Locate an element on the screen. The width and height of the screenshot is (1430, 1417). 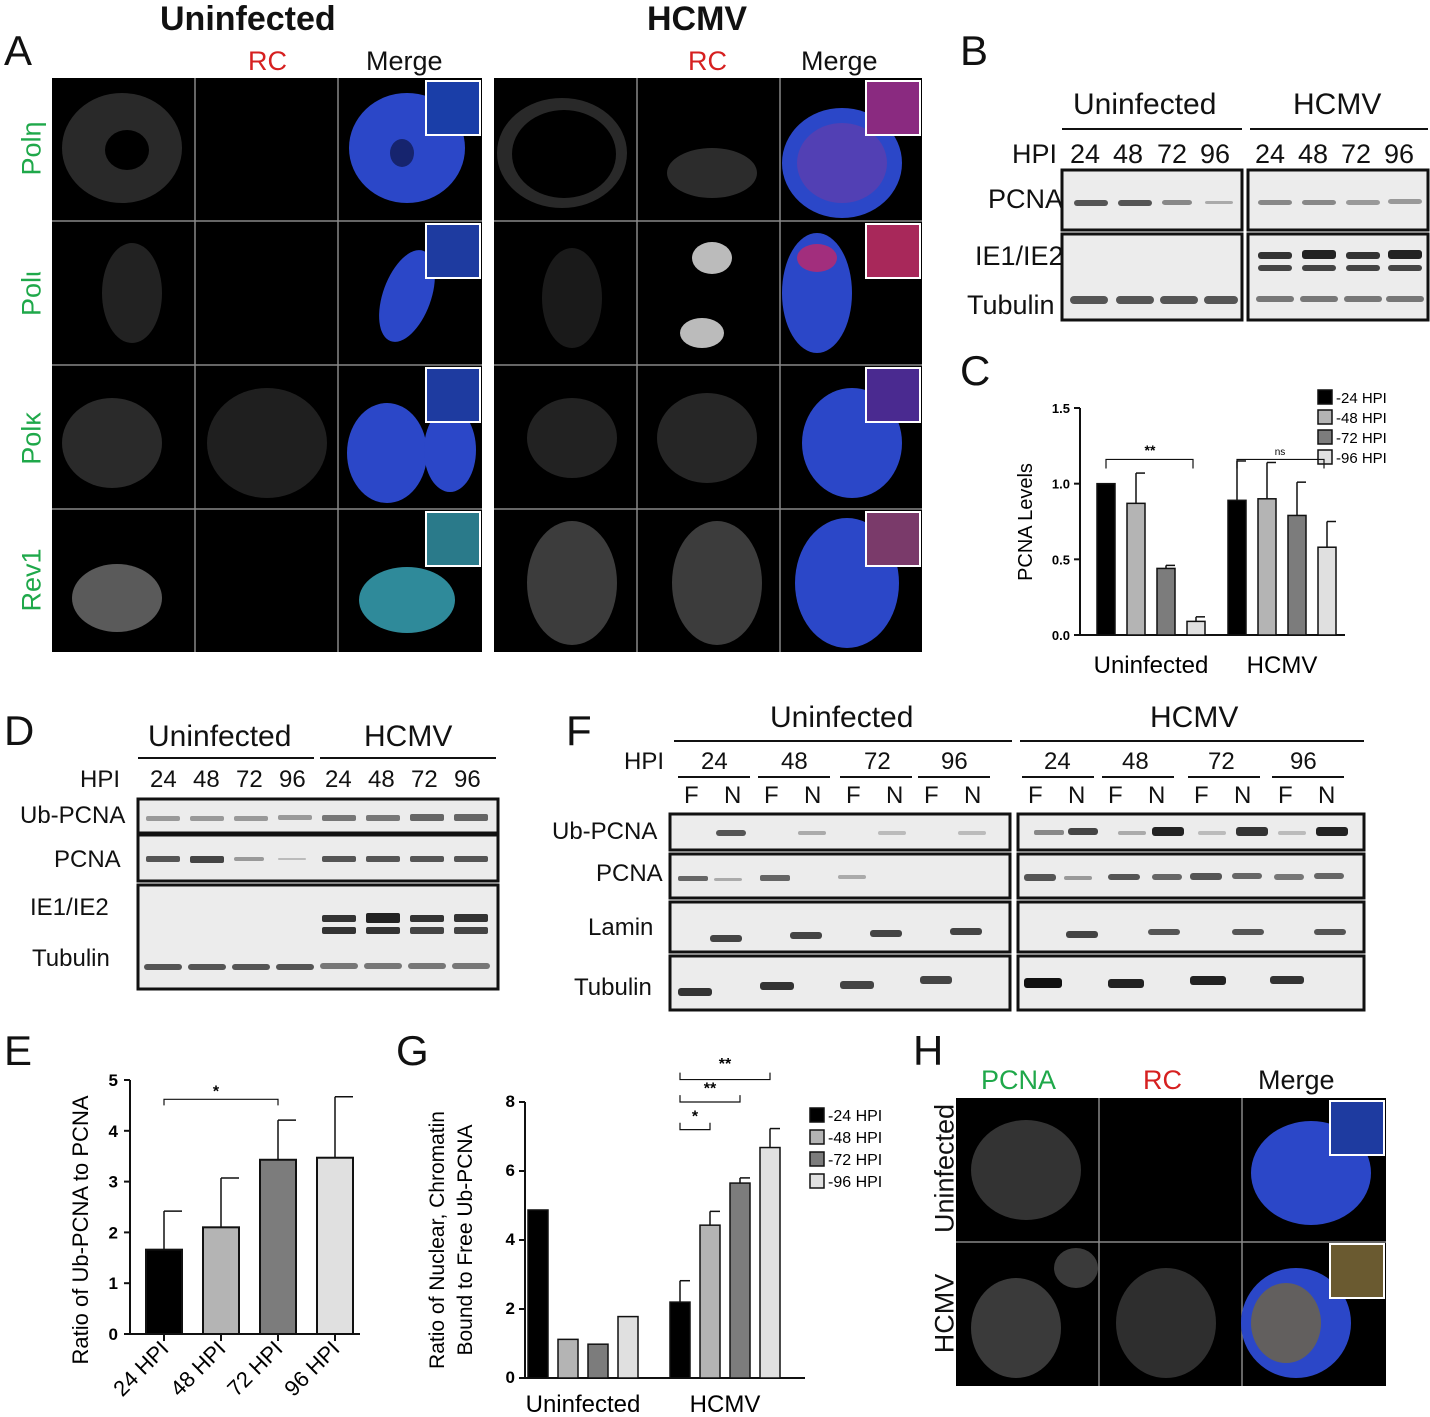
panel-f-fraction-7-n: N is located at coordinates (1243, 795).